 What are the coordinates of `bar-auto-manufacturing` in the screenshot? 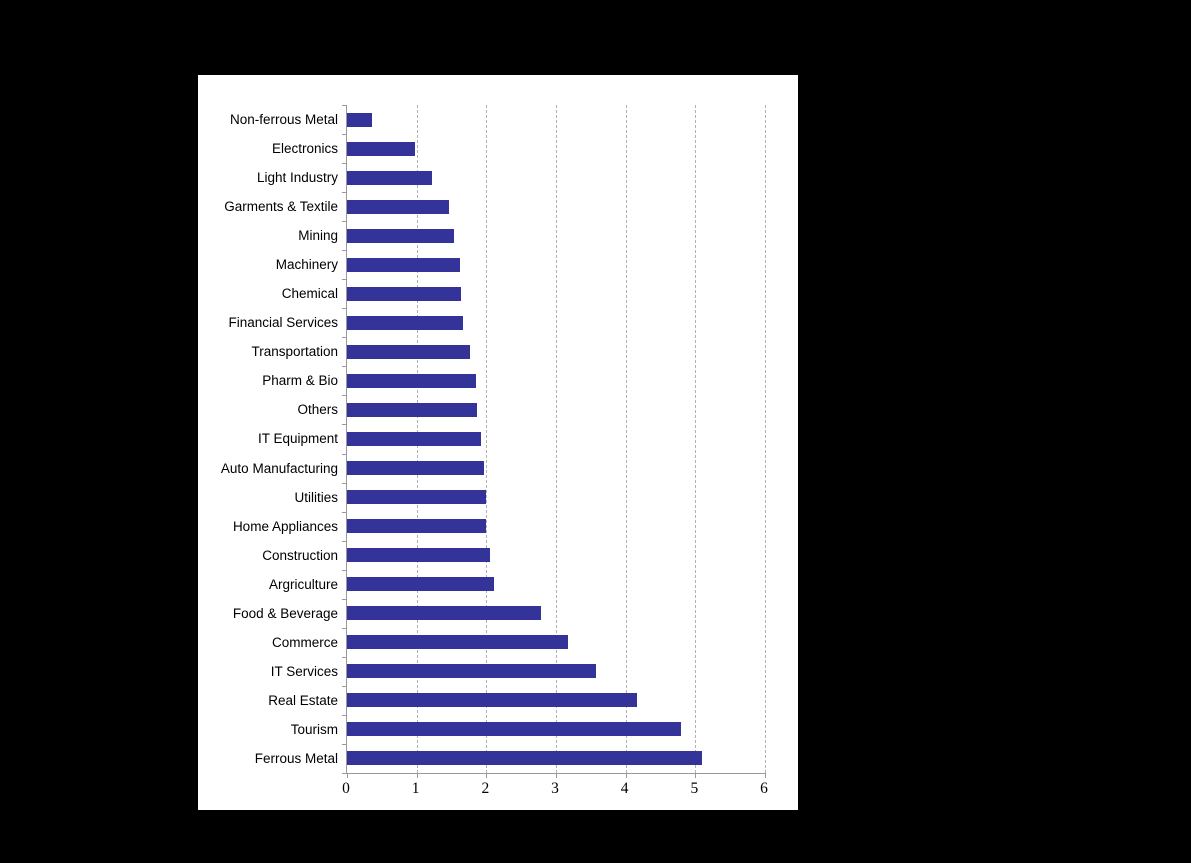 It's located at (416, 468).